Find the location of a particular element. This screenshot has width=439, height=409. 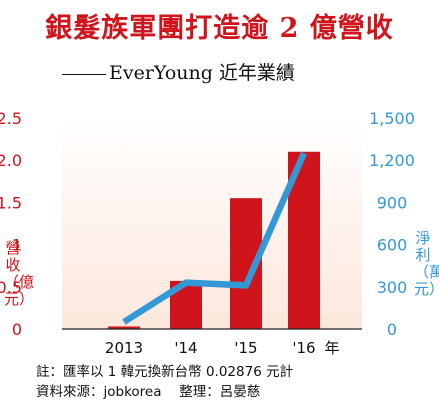

right-axis-ticks: 0 300 600 900 1,200 1,500 is located at coordinates (392, 224).